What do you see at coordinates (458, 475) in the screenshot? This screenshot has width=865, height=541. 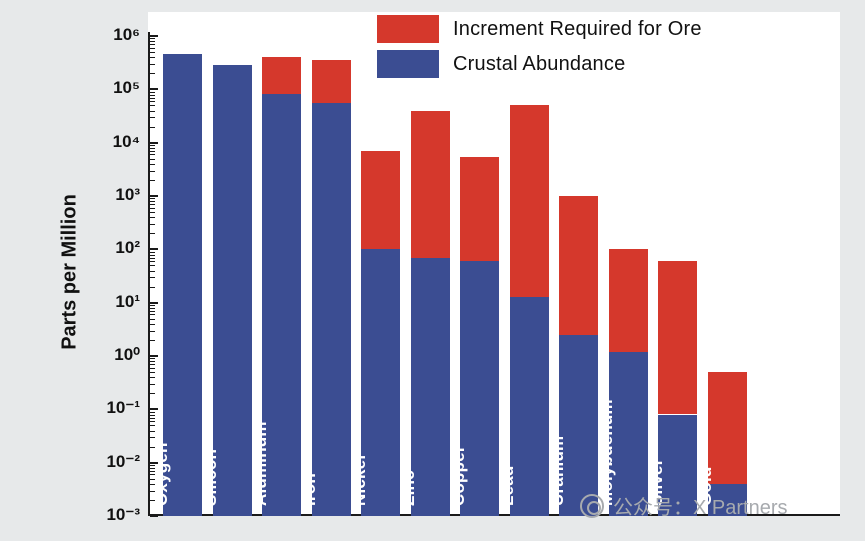 I see `bar-label: Copper` at bounding box center [458, 475].